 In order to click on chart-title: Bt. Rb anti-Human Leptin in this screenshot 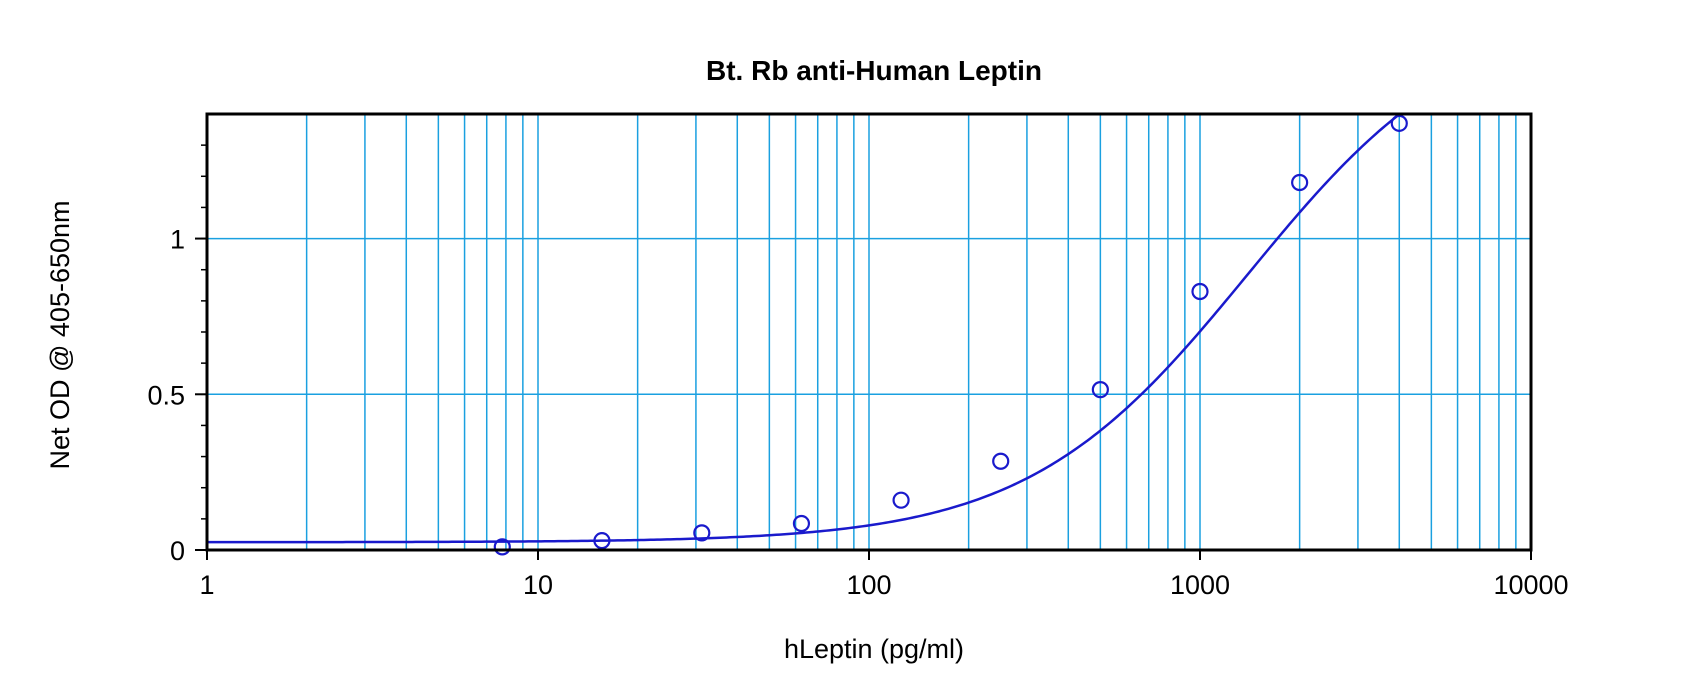, I will do `click(874, 70)`.